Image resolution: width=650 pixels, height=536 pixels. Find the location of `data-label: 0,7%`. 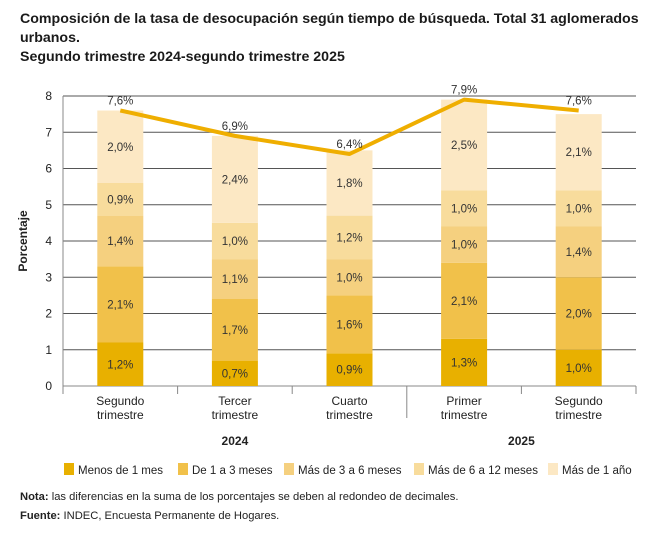

data-label: 0,7% is located at coordinates (235, 374).